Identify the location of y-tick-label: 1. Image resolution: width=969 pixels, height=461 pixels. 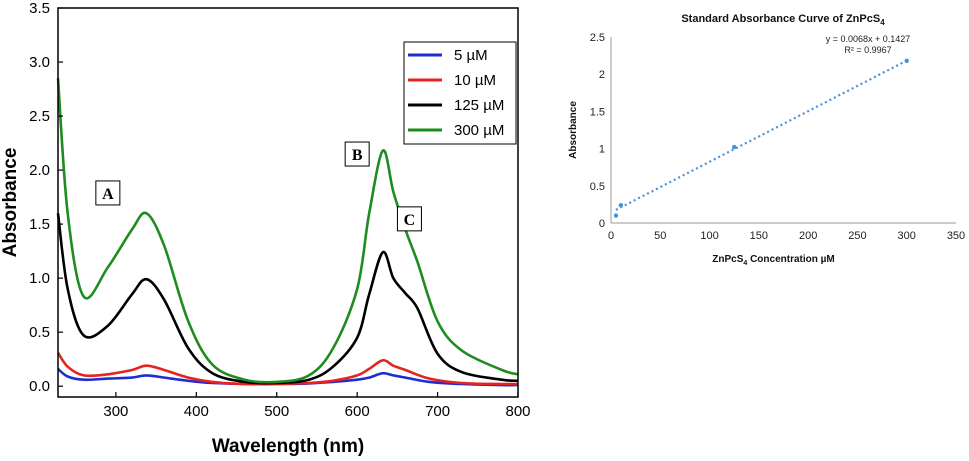
(602, 150).